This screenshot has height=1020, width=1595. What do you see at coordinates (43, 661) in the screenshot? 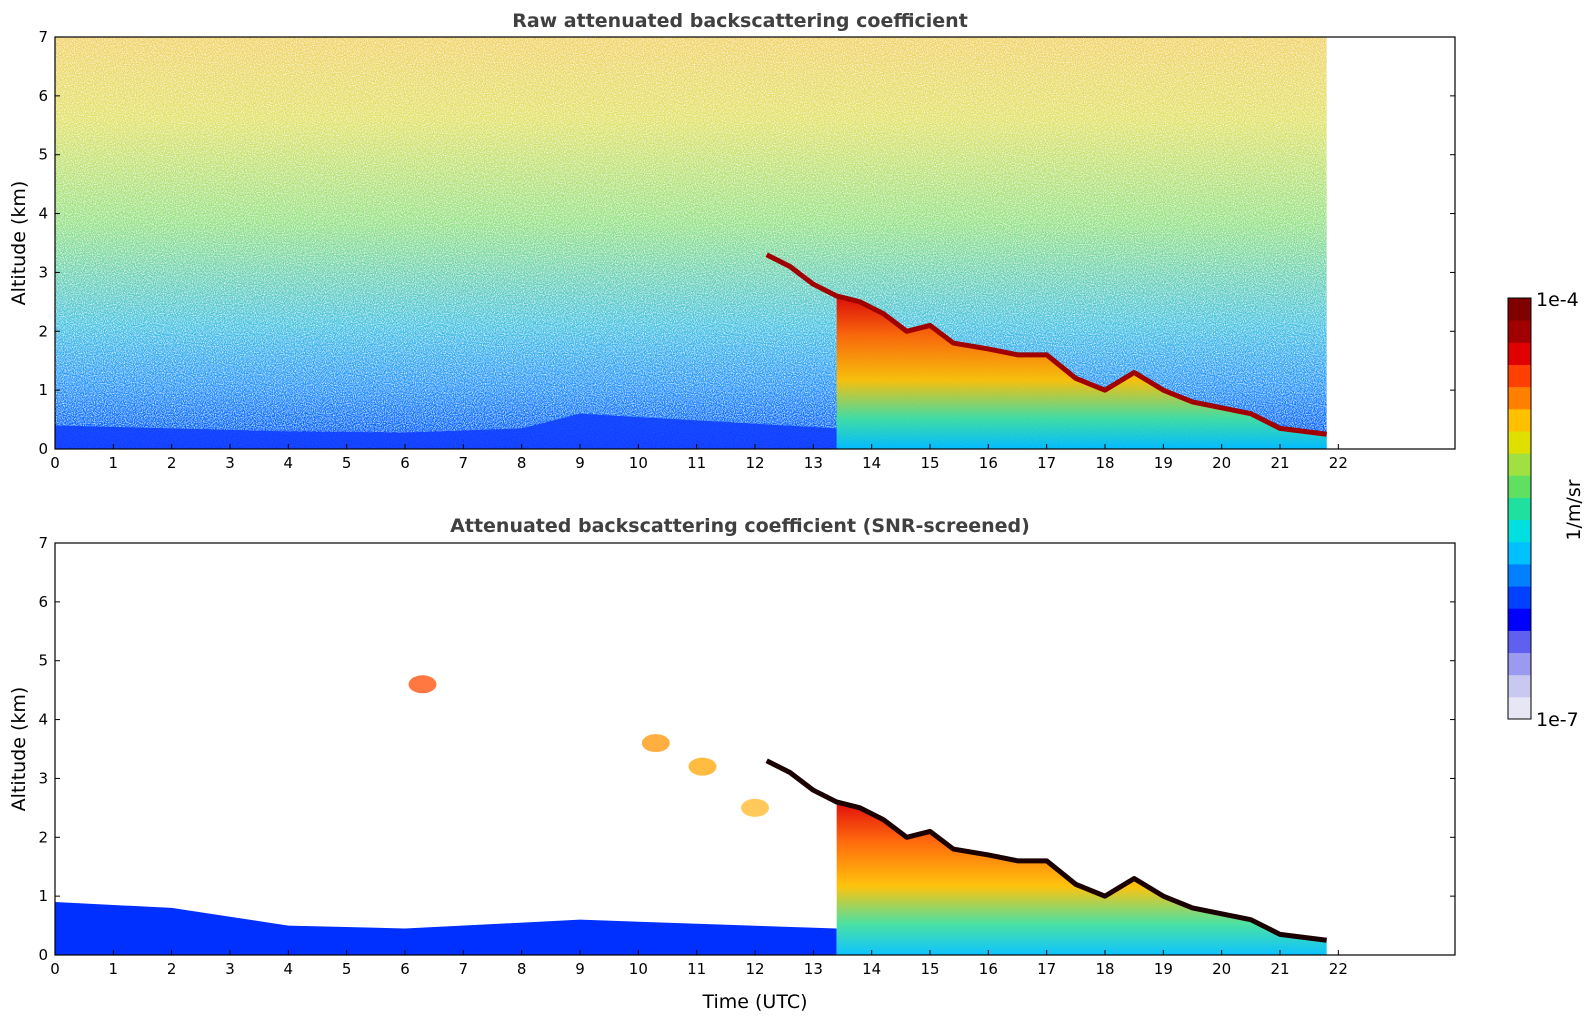
I see `y-tick-label: 5` at bounding box center [43, 661].